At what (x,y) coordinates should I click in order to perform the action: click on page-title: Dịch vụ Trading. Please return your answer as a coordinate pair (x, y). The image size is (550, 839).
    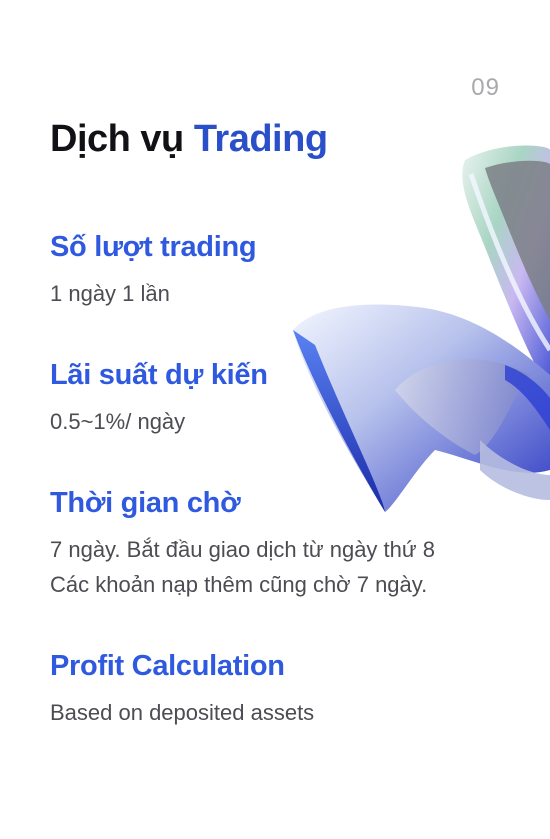
    Looking at the image, I should click on (189, 139).